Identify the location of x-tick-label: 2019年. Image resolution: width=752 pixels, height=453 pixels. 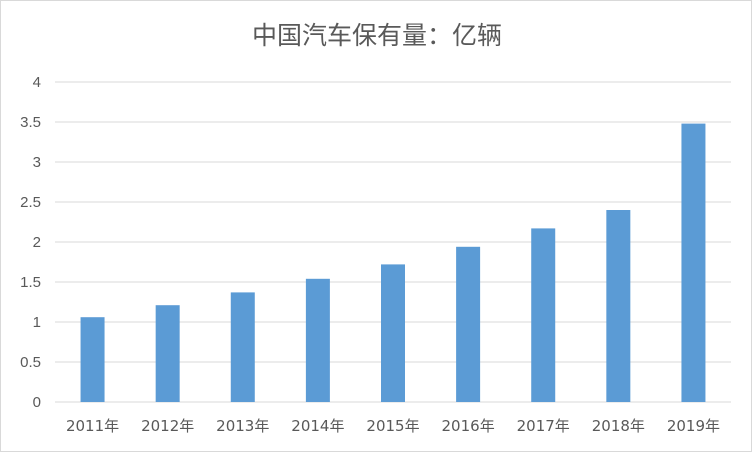
(693, 426).